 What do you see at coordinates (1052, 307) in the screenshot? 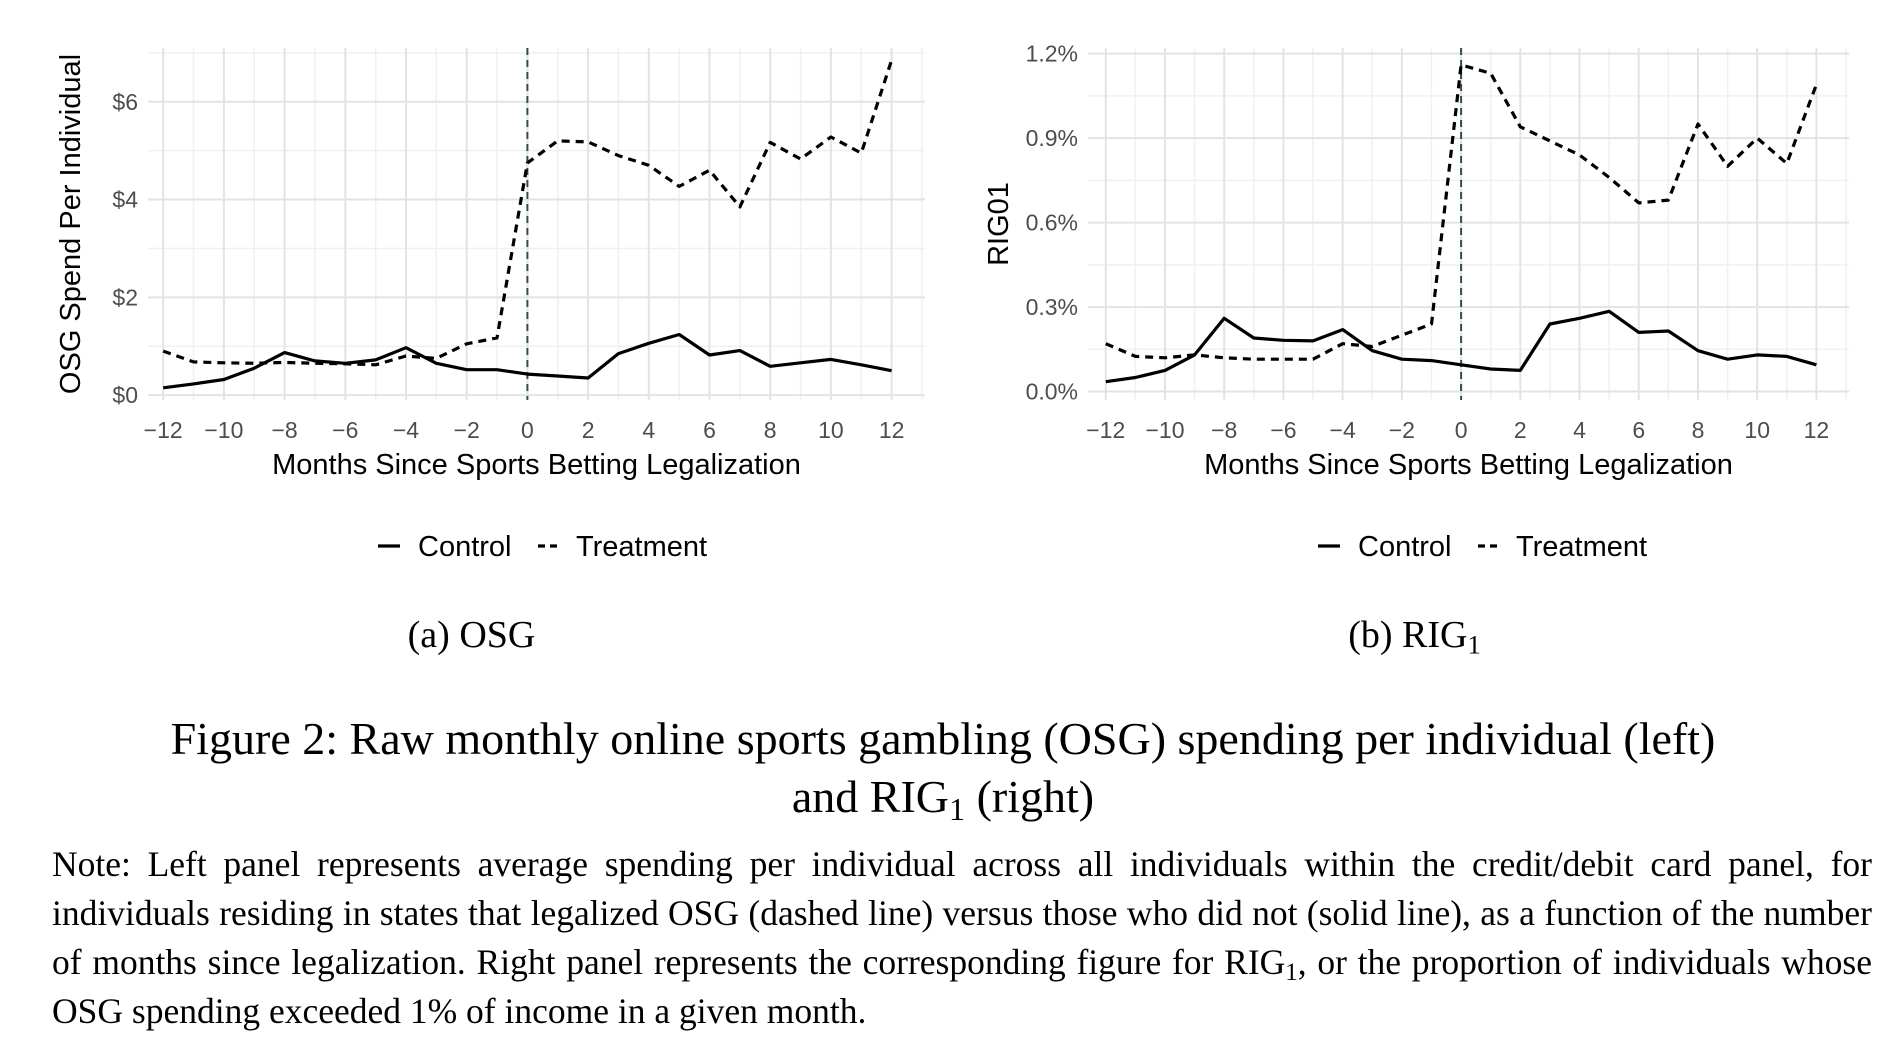
I see `y-tick-label: 0.3%` at bounding box center [1052, 307].